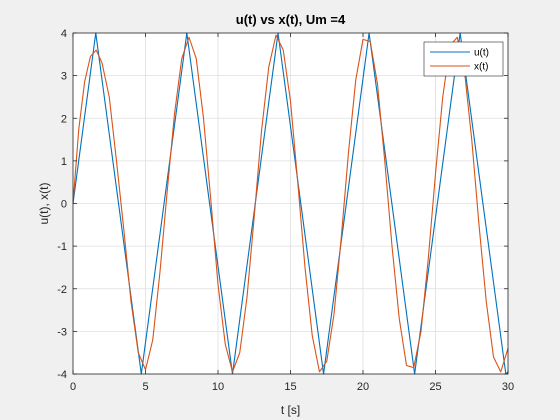  I want to click on x-axis-label: t [s], so click(290, 410).